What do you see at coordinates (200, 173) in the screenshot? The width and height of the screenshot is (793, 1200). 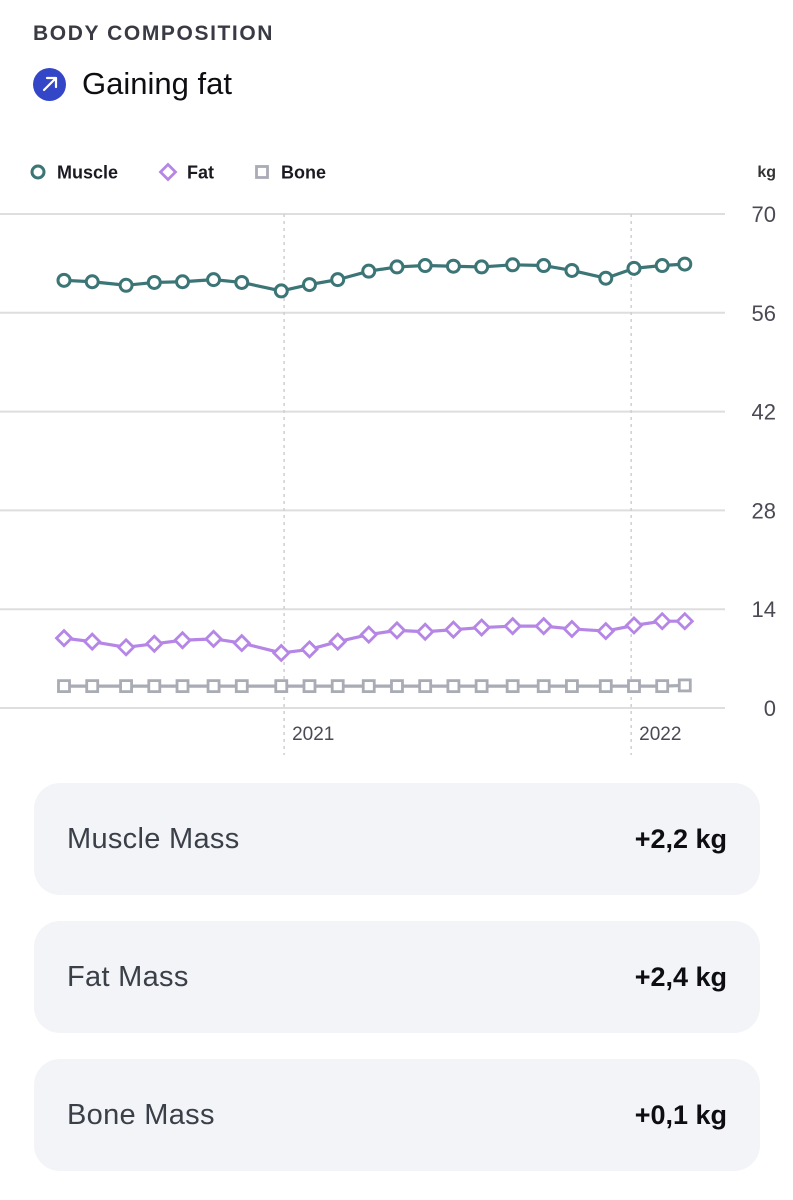 I see `legend-fat-label: Fat` at bounding box center [200, 173].